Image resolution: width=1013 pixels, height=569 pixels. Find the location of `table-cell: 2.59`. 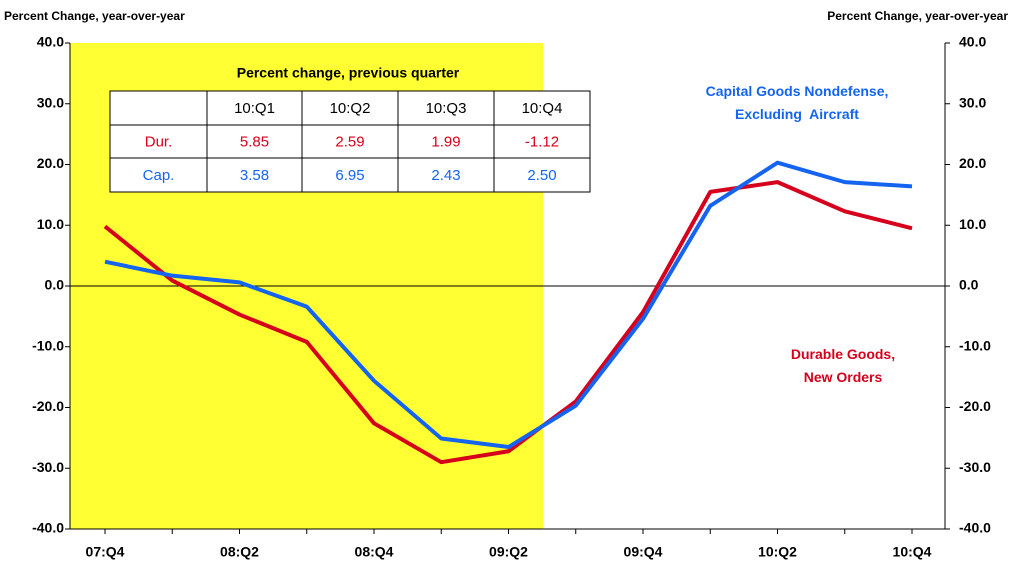

table-cell: 2.59 is located at coordinates (349, 141).